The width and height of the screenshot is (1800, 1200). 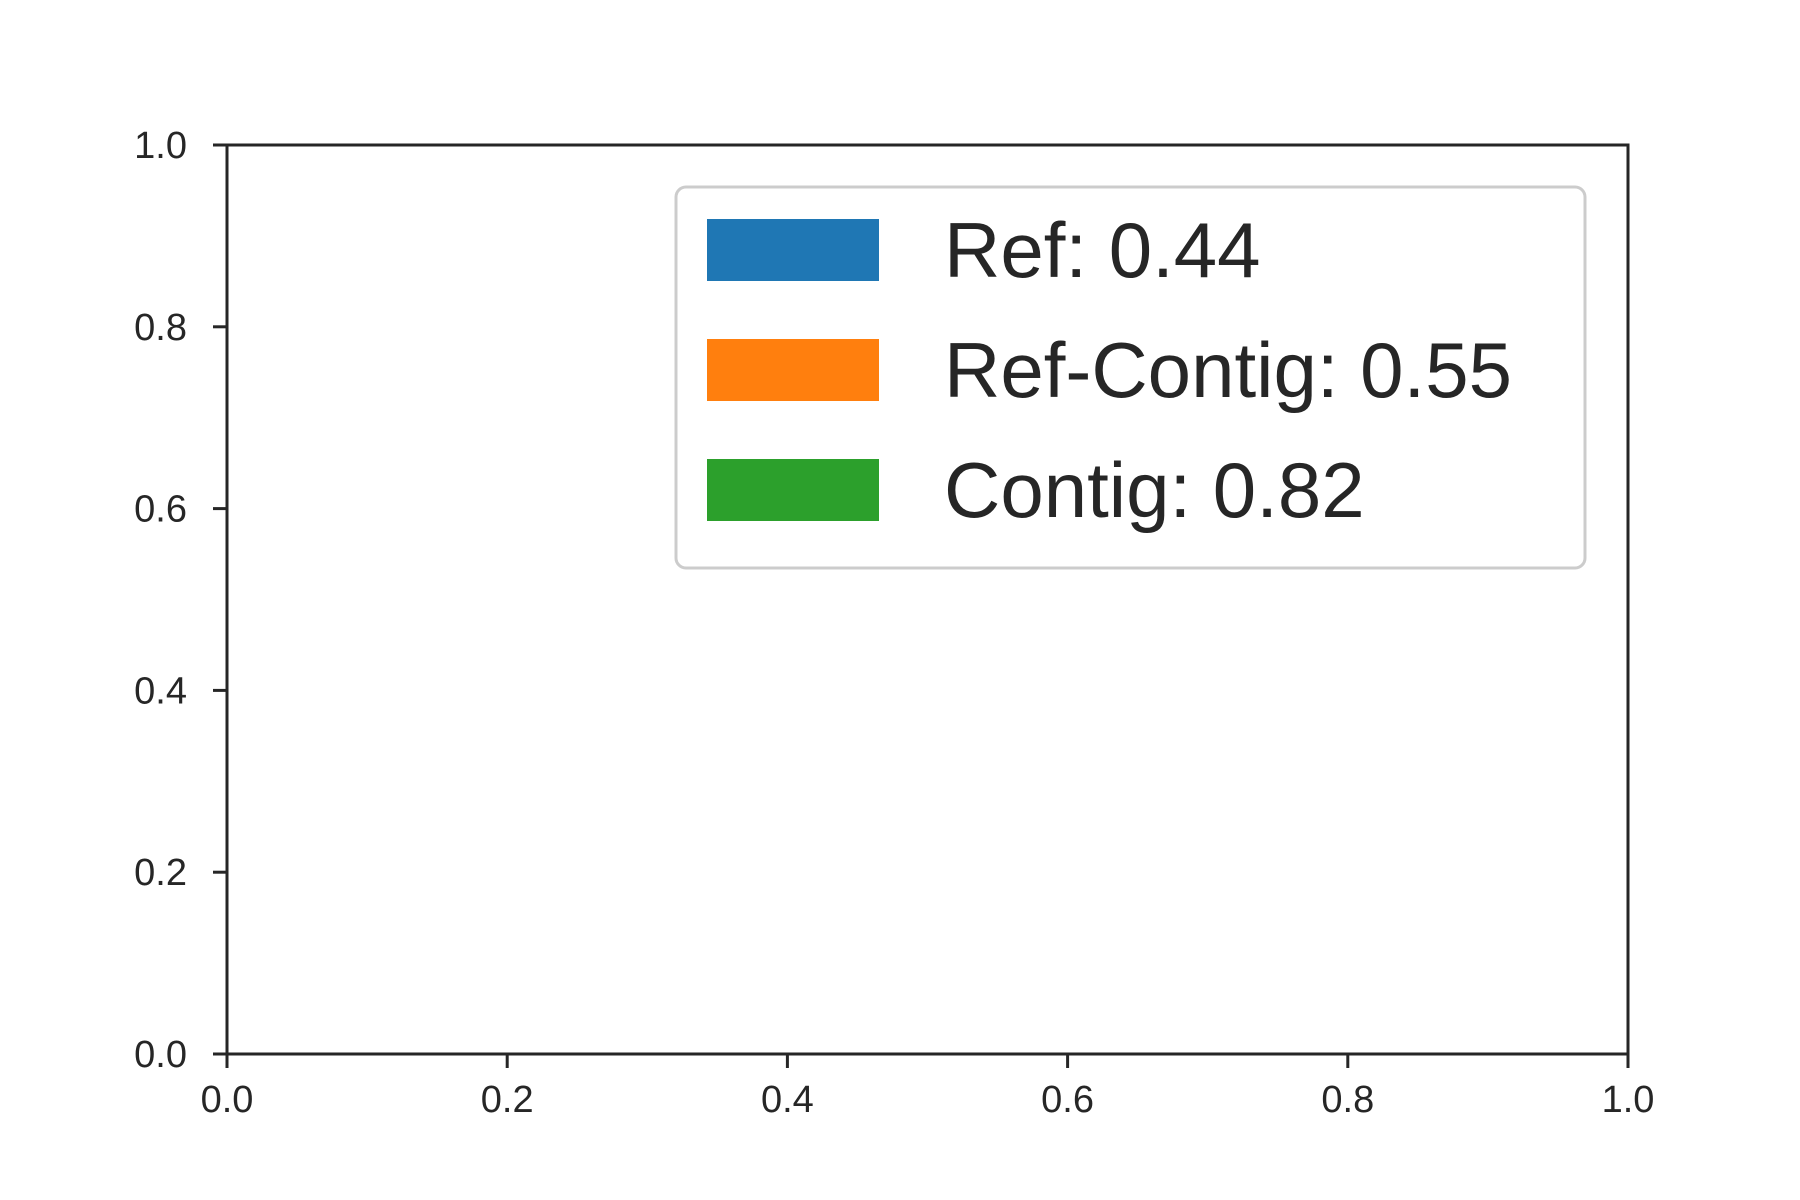 I want to click on y-tick-label: 0.6, so click(x=160, y=510).